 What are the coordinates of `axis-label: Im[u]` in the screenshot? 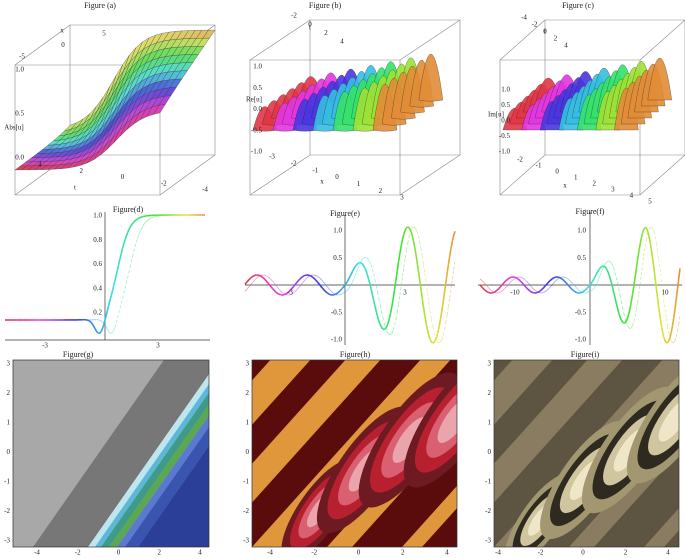 It's located at (496, 115).